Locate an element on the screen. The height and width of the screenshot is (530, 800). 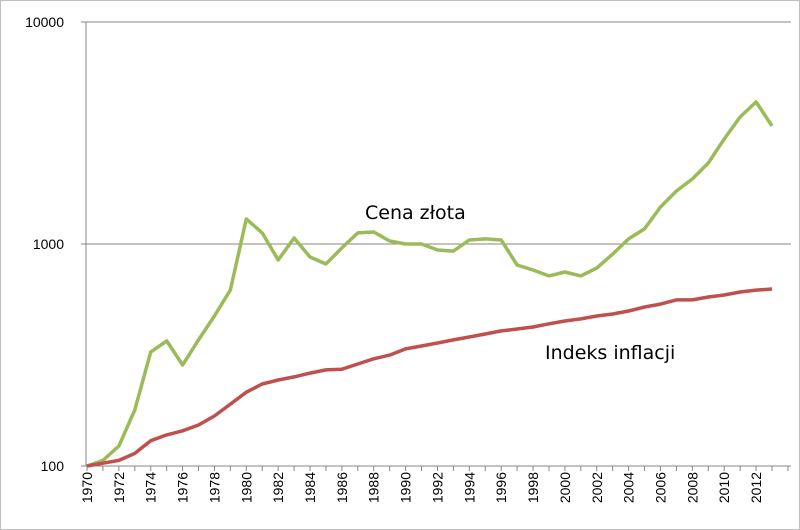
x-tick-label: 1982 is located at coordinates (278, 487).